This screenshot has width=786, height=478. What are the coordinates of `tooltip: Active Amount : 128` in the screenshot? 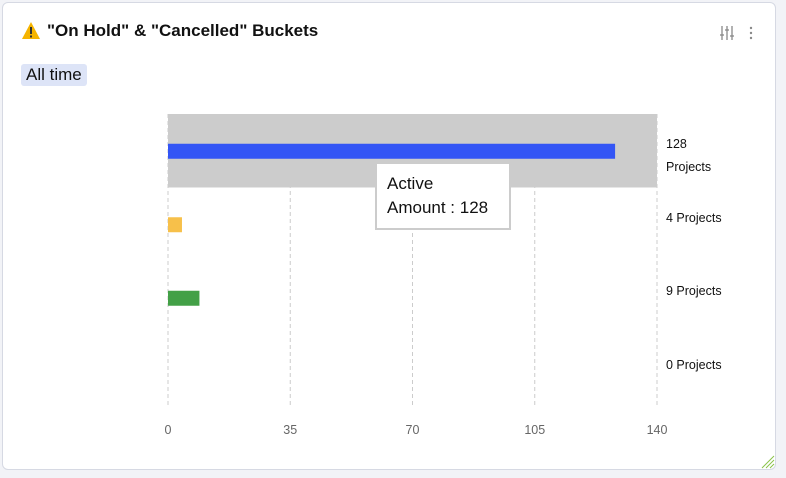 It's located at (443, 196).